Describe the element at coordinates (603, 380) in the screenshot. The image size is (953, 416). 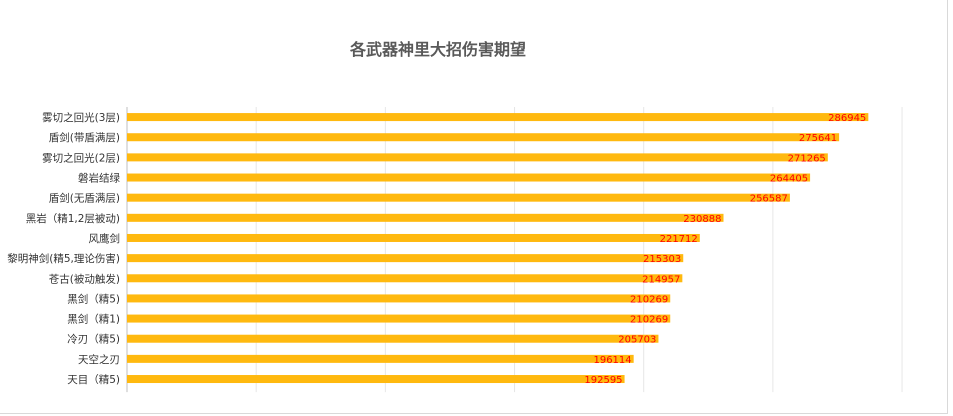
I see `data-label: 192595` at that location.